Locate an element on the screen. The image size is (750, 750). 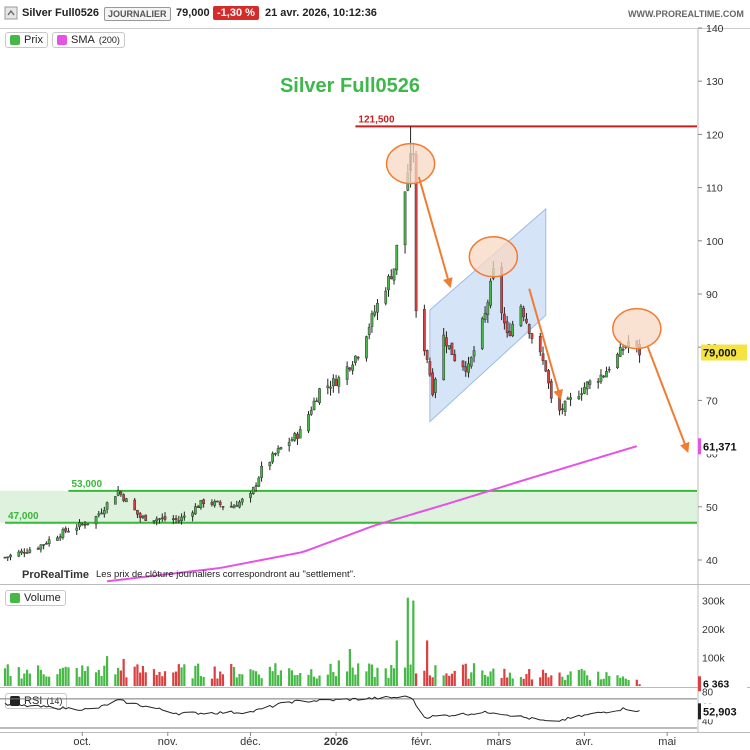
level-label: 53,000 is located at coordinates (86, 484).